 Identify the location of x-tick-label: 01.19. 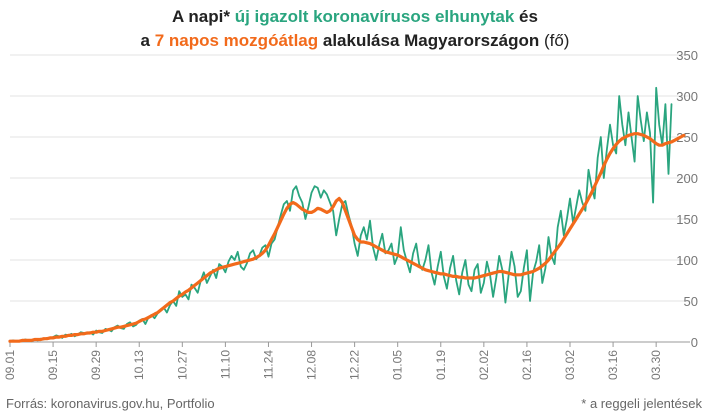
(441, 365).